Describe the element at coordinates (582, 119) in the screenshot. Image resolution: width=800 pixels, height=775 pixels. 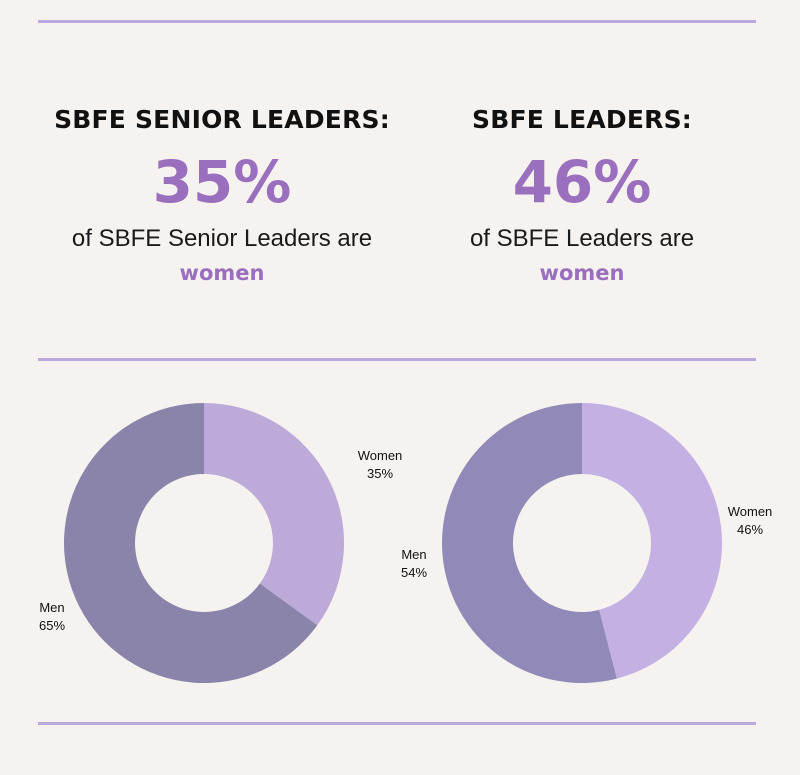
I see `leaders-heading: SBFE LEADERS:` at that location.